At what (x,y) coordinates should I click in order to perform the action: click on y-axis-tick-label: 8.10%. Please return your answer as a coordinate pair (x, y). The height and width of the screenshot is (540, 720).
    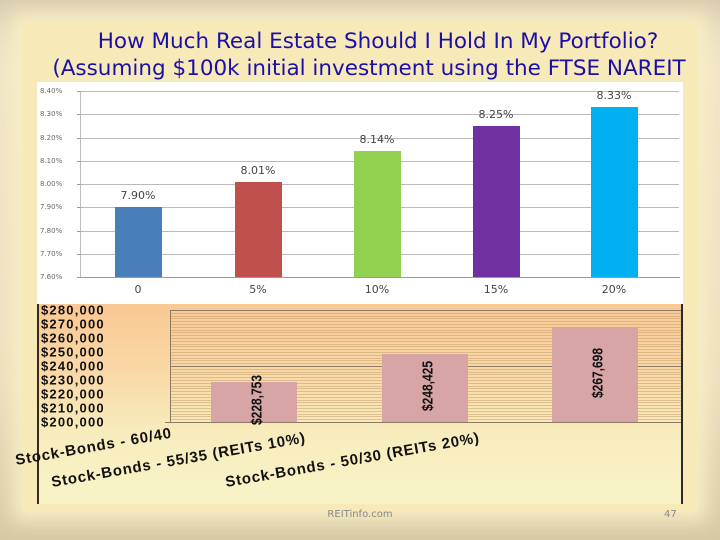
    Looking at the image, I should click on (51, 160).